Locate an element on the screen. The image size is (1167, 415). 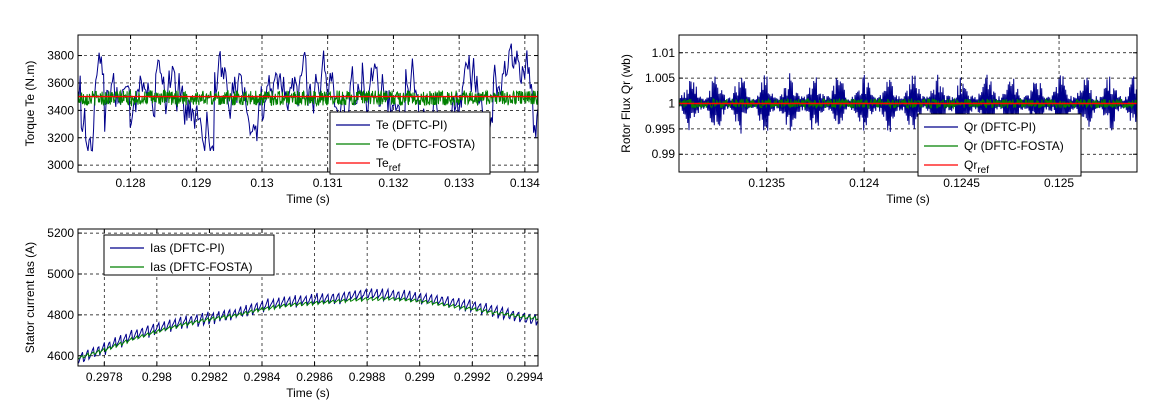
y-tick-label: 1.01 is located at coordinates (664, 53).